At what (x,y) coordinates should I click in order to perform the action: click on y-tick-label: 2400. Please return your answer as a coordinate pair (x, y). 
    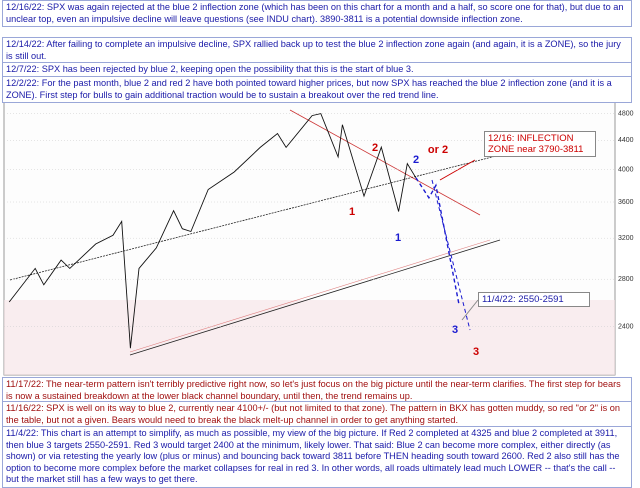
    Looking at the image, I should click on (626, 326).